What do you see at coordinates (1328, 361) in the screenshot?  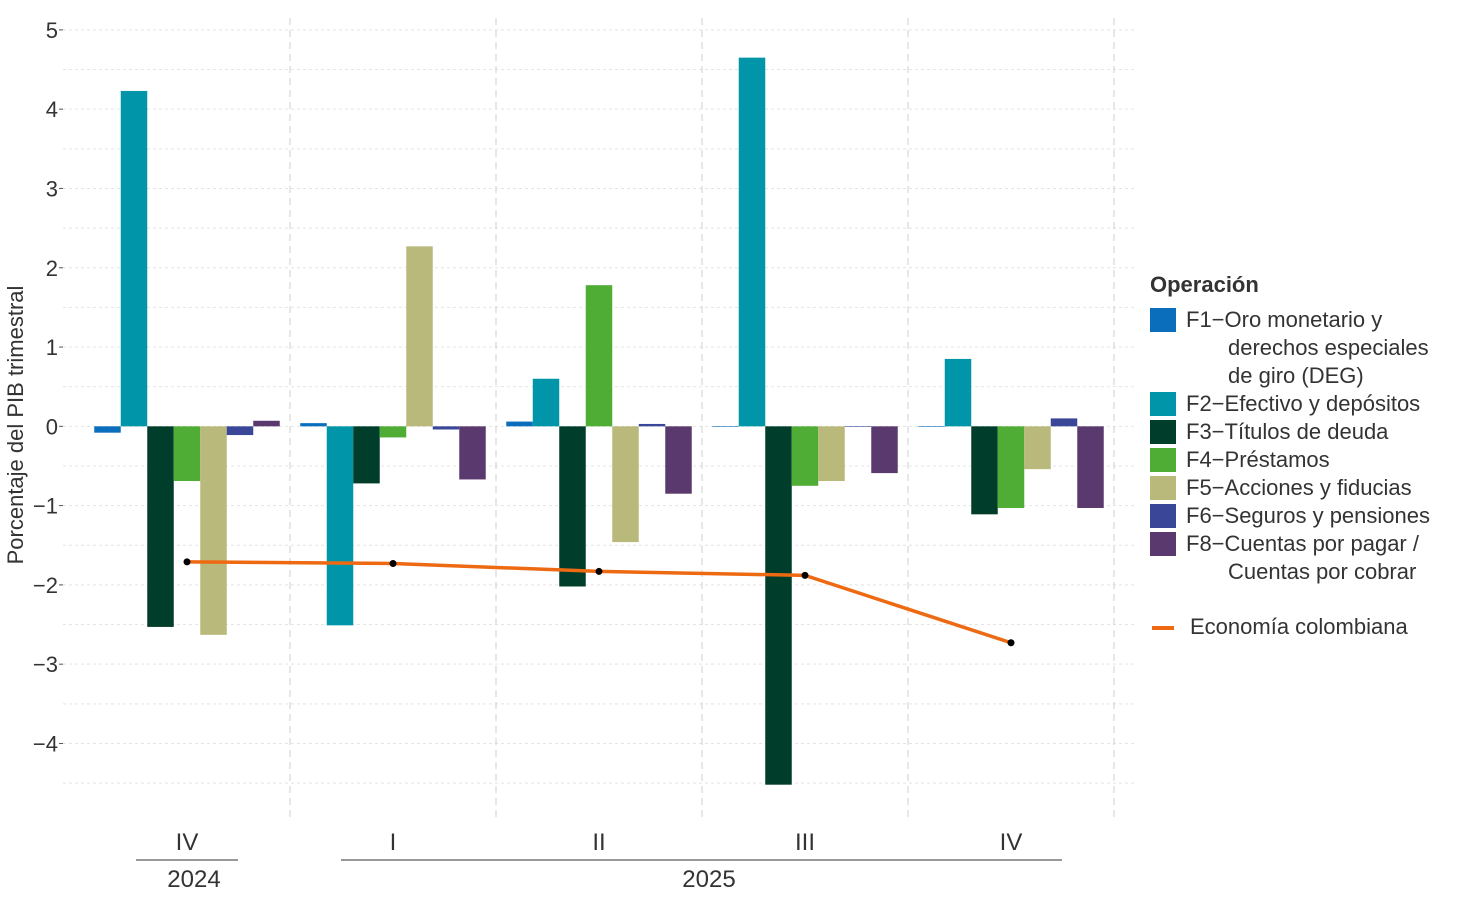 I see `legend-label-line: derechos especiales de giro (DEG)` at bounding box center [1328, 361].